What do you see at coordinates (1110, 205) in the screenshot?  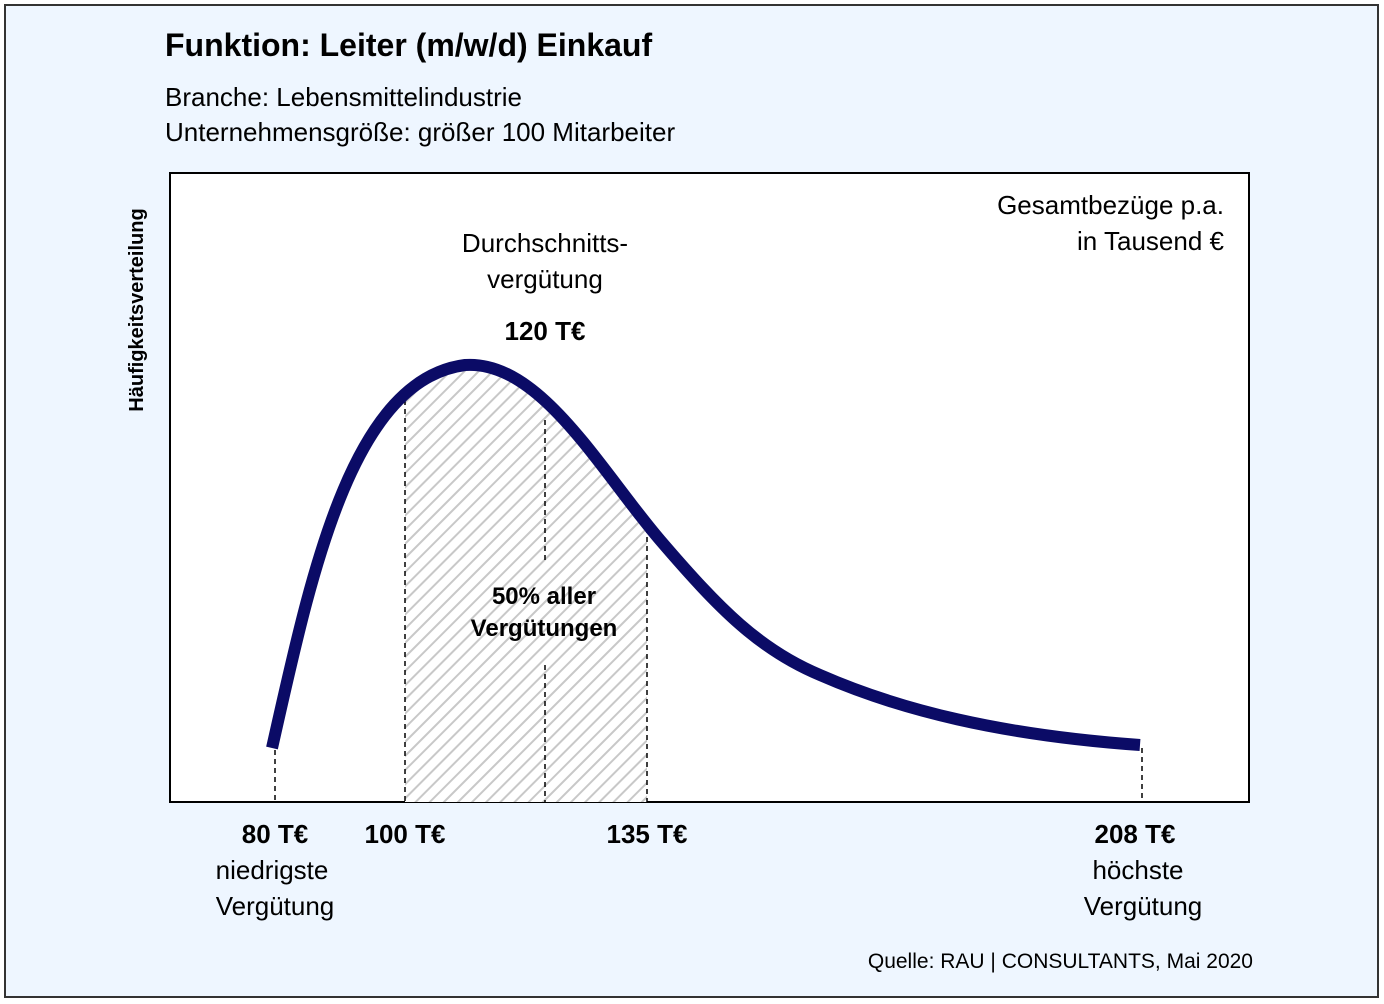 I see `unit-note: Gesamtbezüge p.a.` at bounding box center [1110, 205].